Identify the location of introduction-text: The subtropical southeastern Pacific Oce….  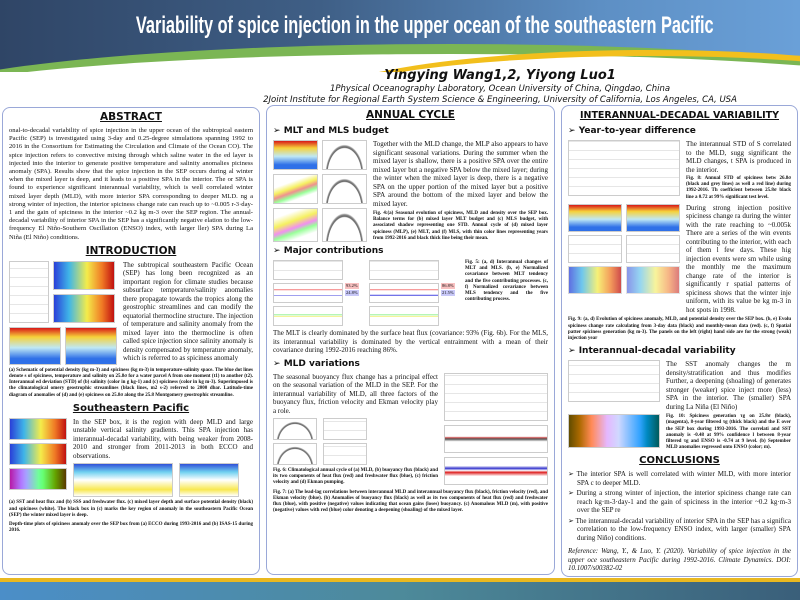
(188, 311).